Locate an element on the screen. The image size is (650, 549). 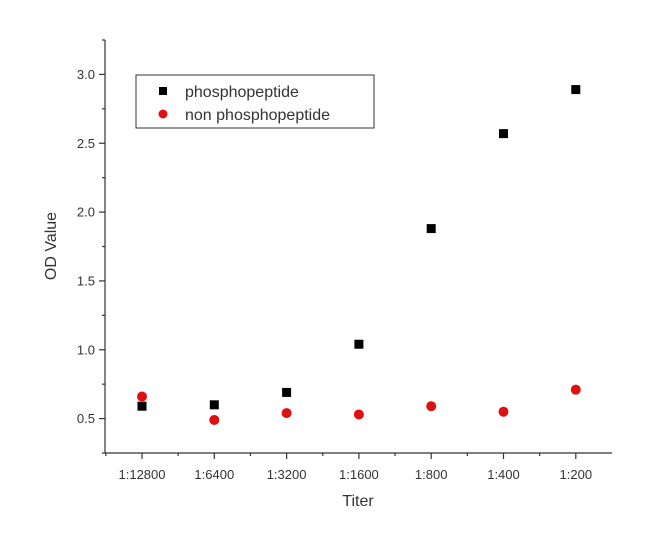
x-tick-label: 1:800 is located at coordinates (431, 474).